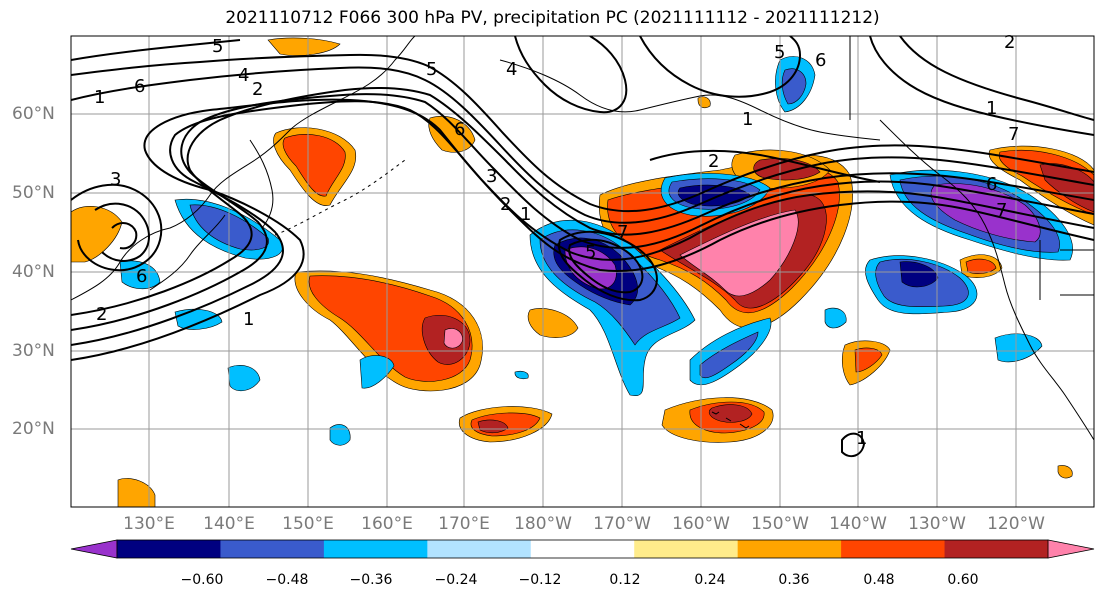  What do you see at coordinates (387, 524) in the screenshot?
I see `lon-label-160e: 160°E` at bounding box center [387, 524].